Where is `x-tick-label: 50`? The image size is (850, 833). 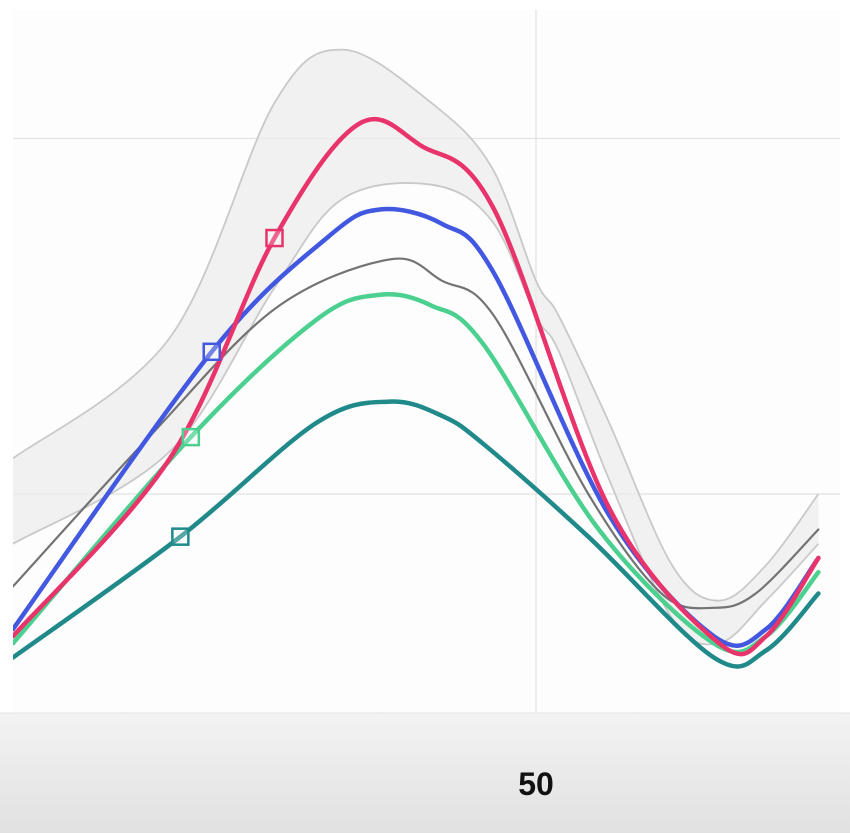 x-tick-label: 50 is located at coordinates (536, 784).